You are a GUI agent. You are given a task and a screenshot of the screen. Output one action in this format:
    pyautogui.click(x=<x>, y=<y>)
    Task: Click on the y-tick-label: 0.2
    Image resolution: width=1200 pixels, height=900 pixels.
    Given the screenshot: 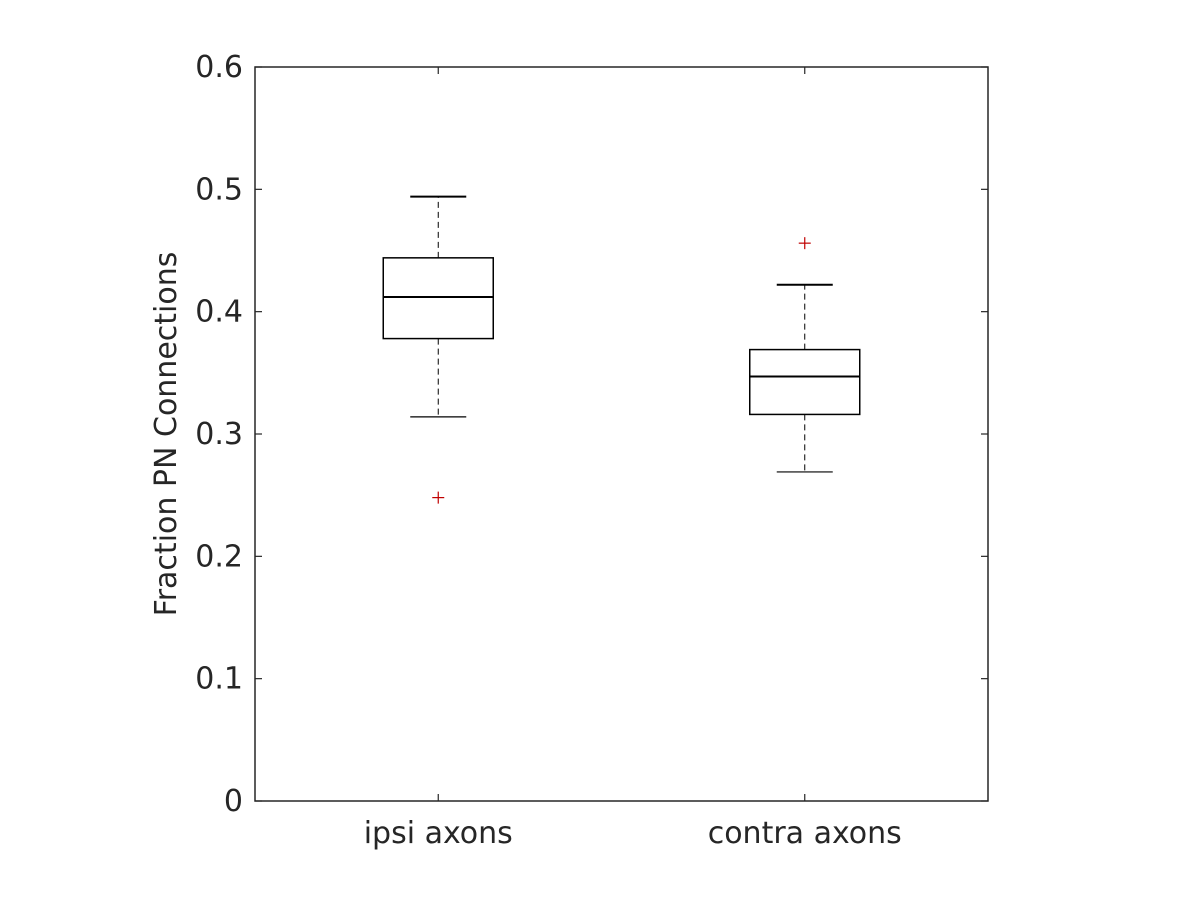 What is the action you would take?
    pyautogui.click(x=219, y=556)
    